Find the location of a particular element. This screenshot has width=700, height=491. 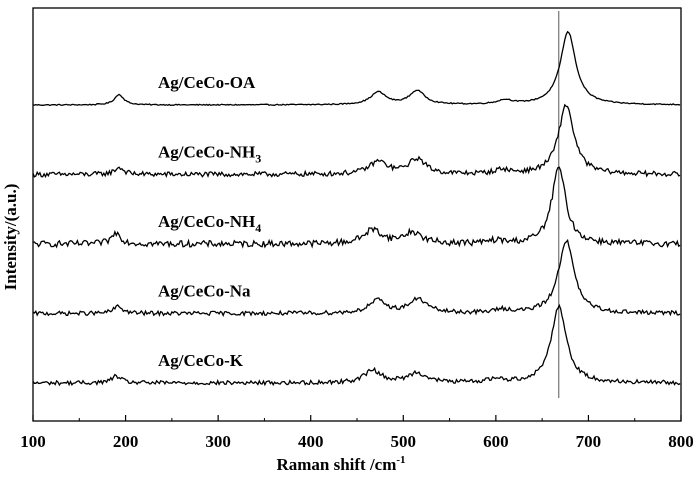

x-tick-label-700: 700 is located at coordinates (589, 441).